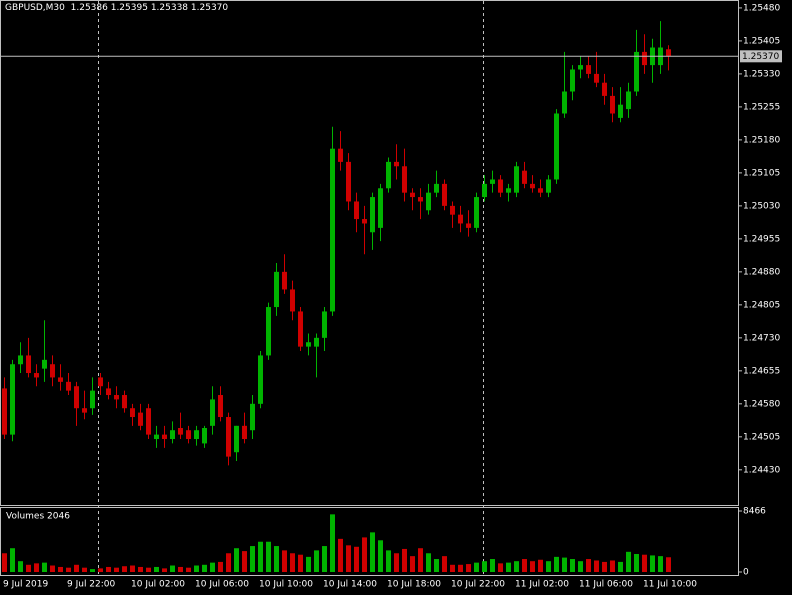 The height and width of the screenshot is (595, 792). What do you see at coordinates (91, 585) in the screenshot?
I see `x-tick-label: 9 Jul 22:00` at bounding box center [91, 585].